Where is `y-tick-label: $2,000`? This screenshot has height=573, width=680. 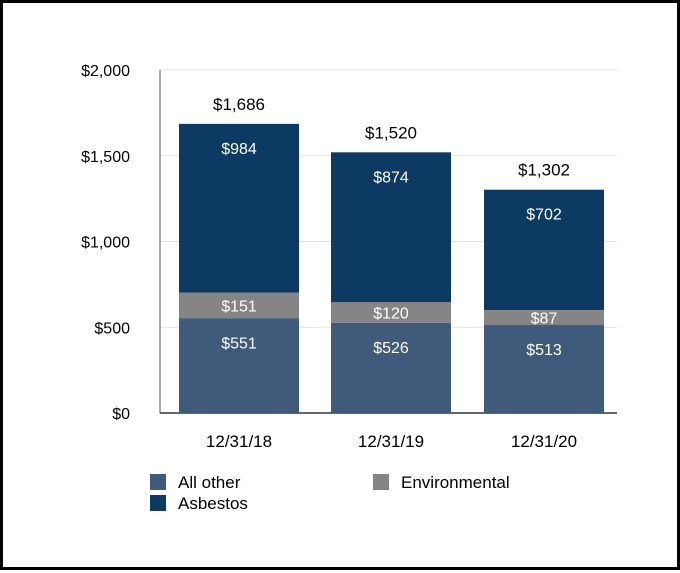 y-tick-label: $2,000 is located at coordinates (105, 71).